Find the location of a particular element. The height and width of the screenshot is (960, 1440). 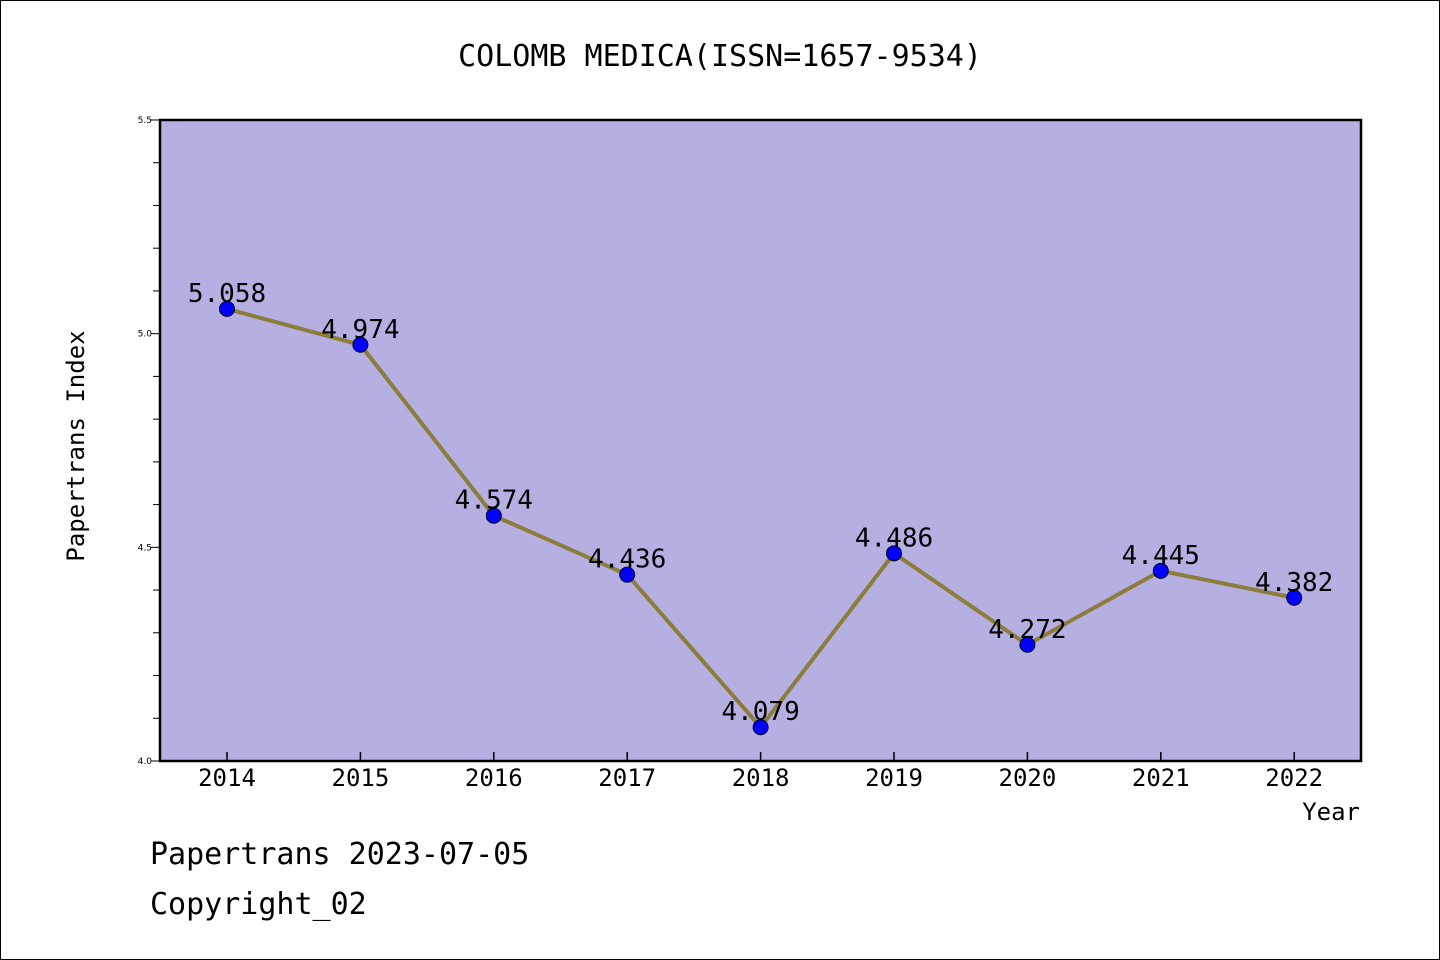

chart-title: COLOMB MEDICA(ISSN=1657-9534) is located at coordinates (720, 56).